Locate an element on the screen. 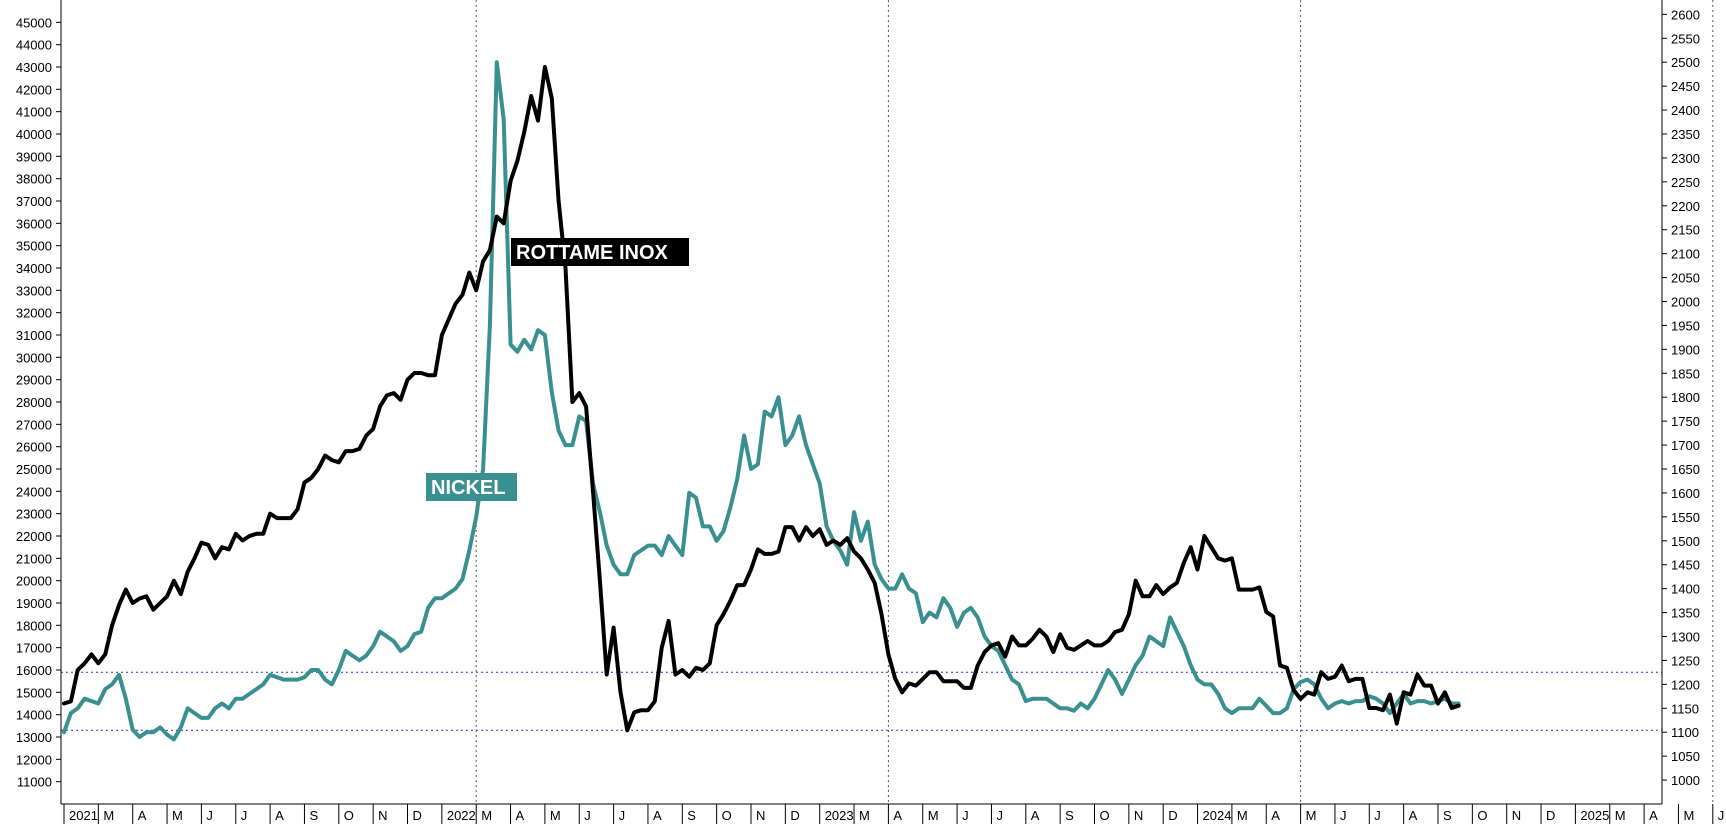 This screenshot has height=825, width=1726. left-tick-label: 16000 is located at coordinates (34, 670).